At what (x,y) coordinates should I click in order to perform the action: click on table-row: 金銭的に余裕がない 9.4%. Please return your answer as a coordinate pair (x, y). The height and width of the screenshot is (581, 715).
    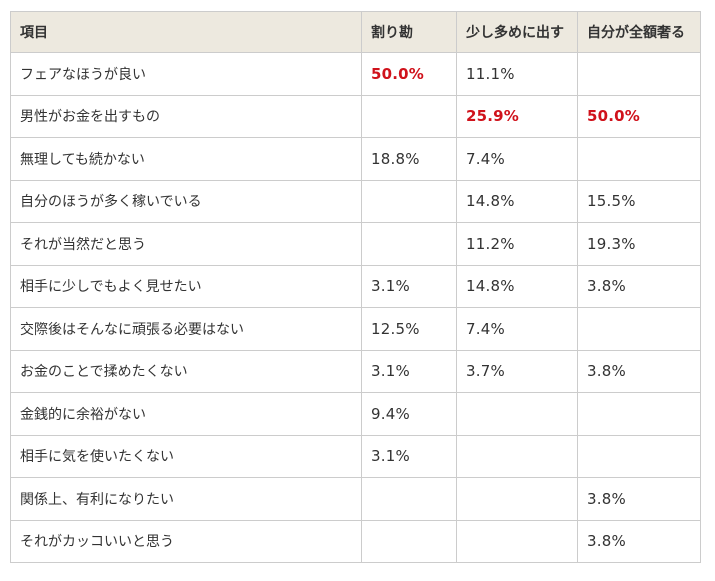
    Looking at the image, I should click on (355, 414).